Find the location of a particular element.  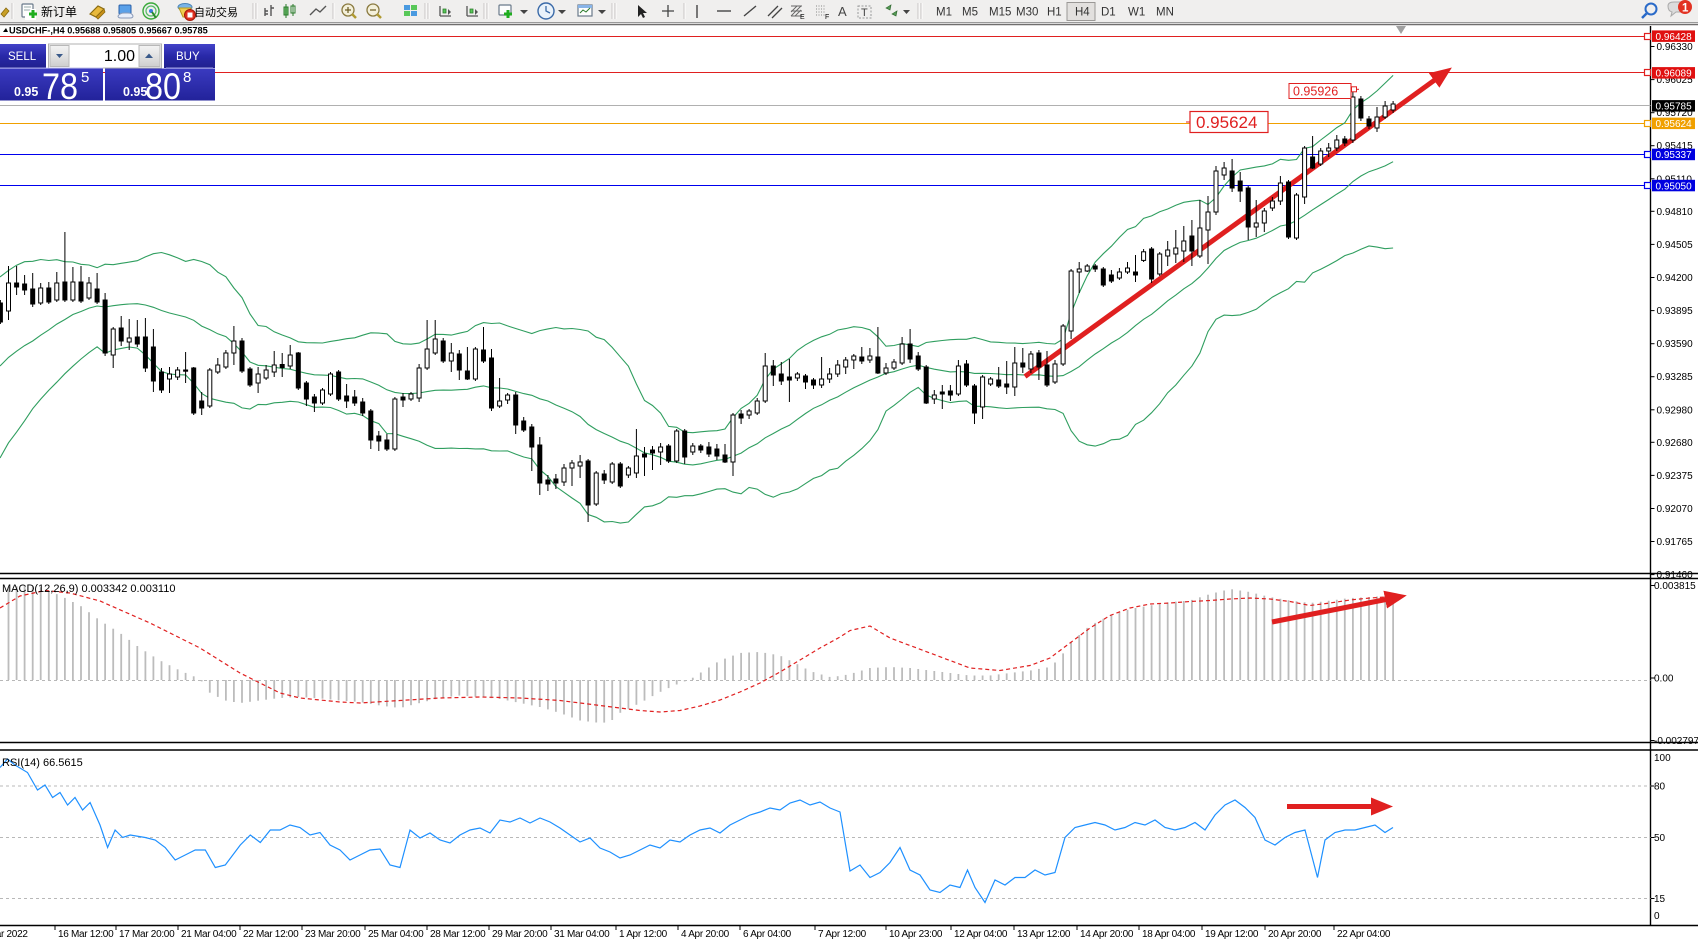

svg-text: 17 Mar 20:00 is located at coordinates (147, 934).